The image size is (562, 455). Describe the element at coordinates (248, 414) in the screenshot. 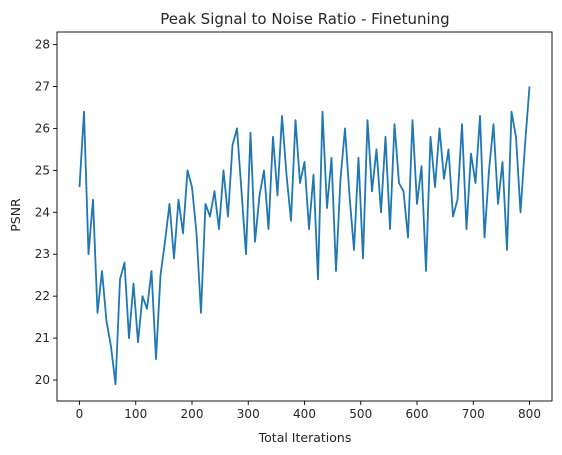

I see `x-tick-label: 300` at that location.